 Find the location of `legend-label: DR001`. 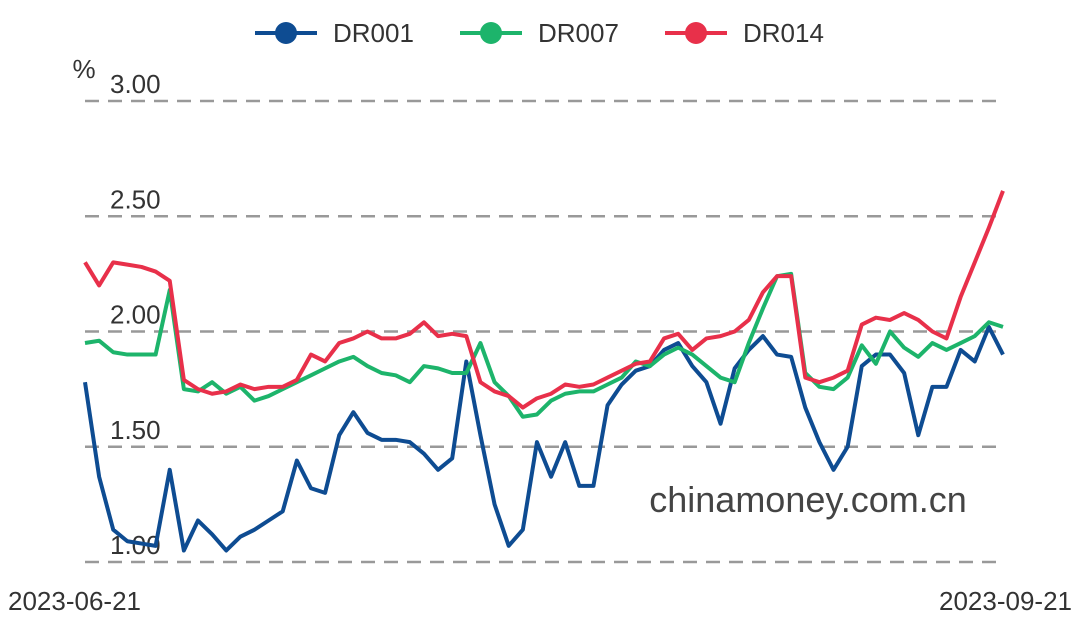

legend-label: DR001 is located at coordinates (373, 33).